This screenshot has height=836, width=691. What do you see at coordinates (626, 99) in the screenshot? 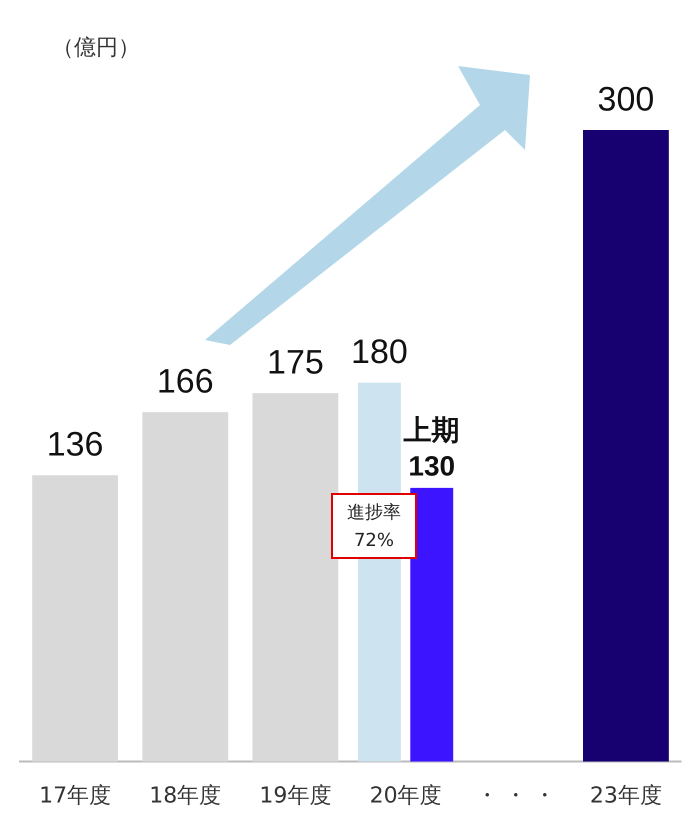
I see `data-label: 300` at bounding box center [626, 99].